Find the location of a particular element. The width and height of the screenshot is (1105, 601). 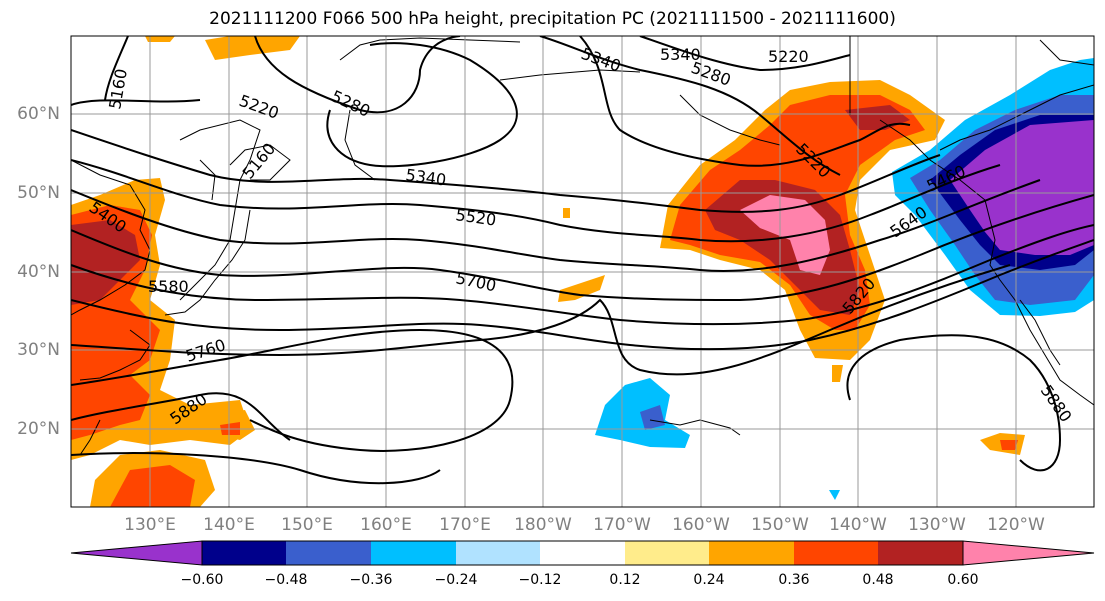

colorbar-tick-label: 0.24 is located at coordinates (709, 580).